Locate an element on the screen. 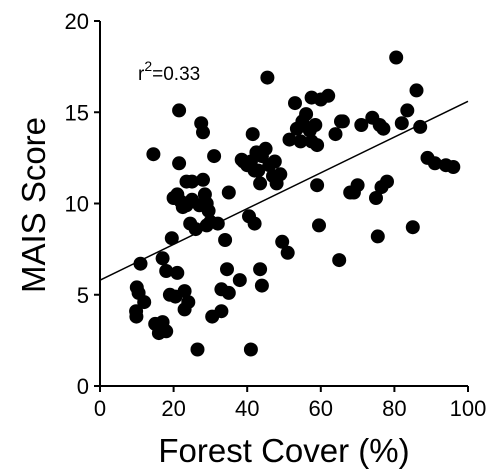 This screenshot has height=476, width=496. y-tick-label: 10 is located at coordinates (77, 204).